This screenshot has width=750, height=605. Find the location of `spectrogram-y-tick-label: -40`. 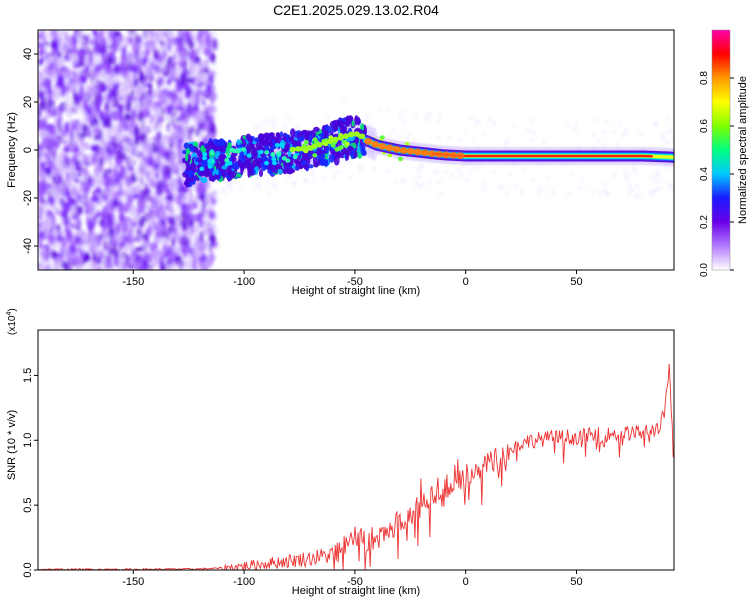

spectrogram-y-tick-label: -40 is located at coordinates (28, 246).